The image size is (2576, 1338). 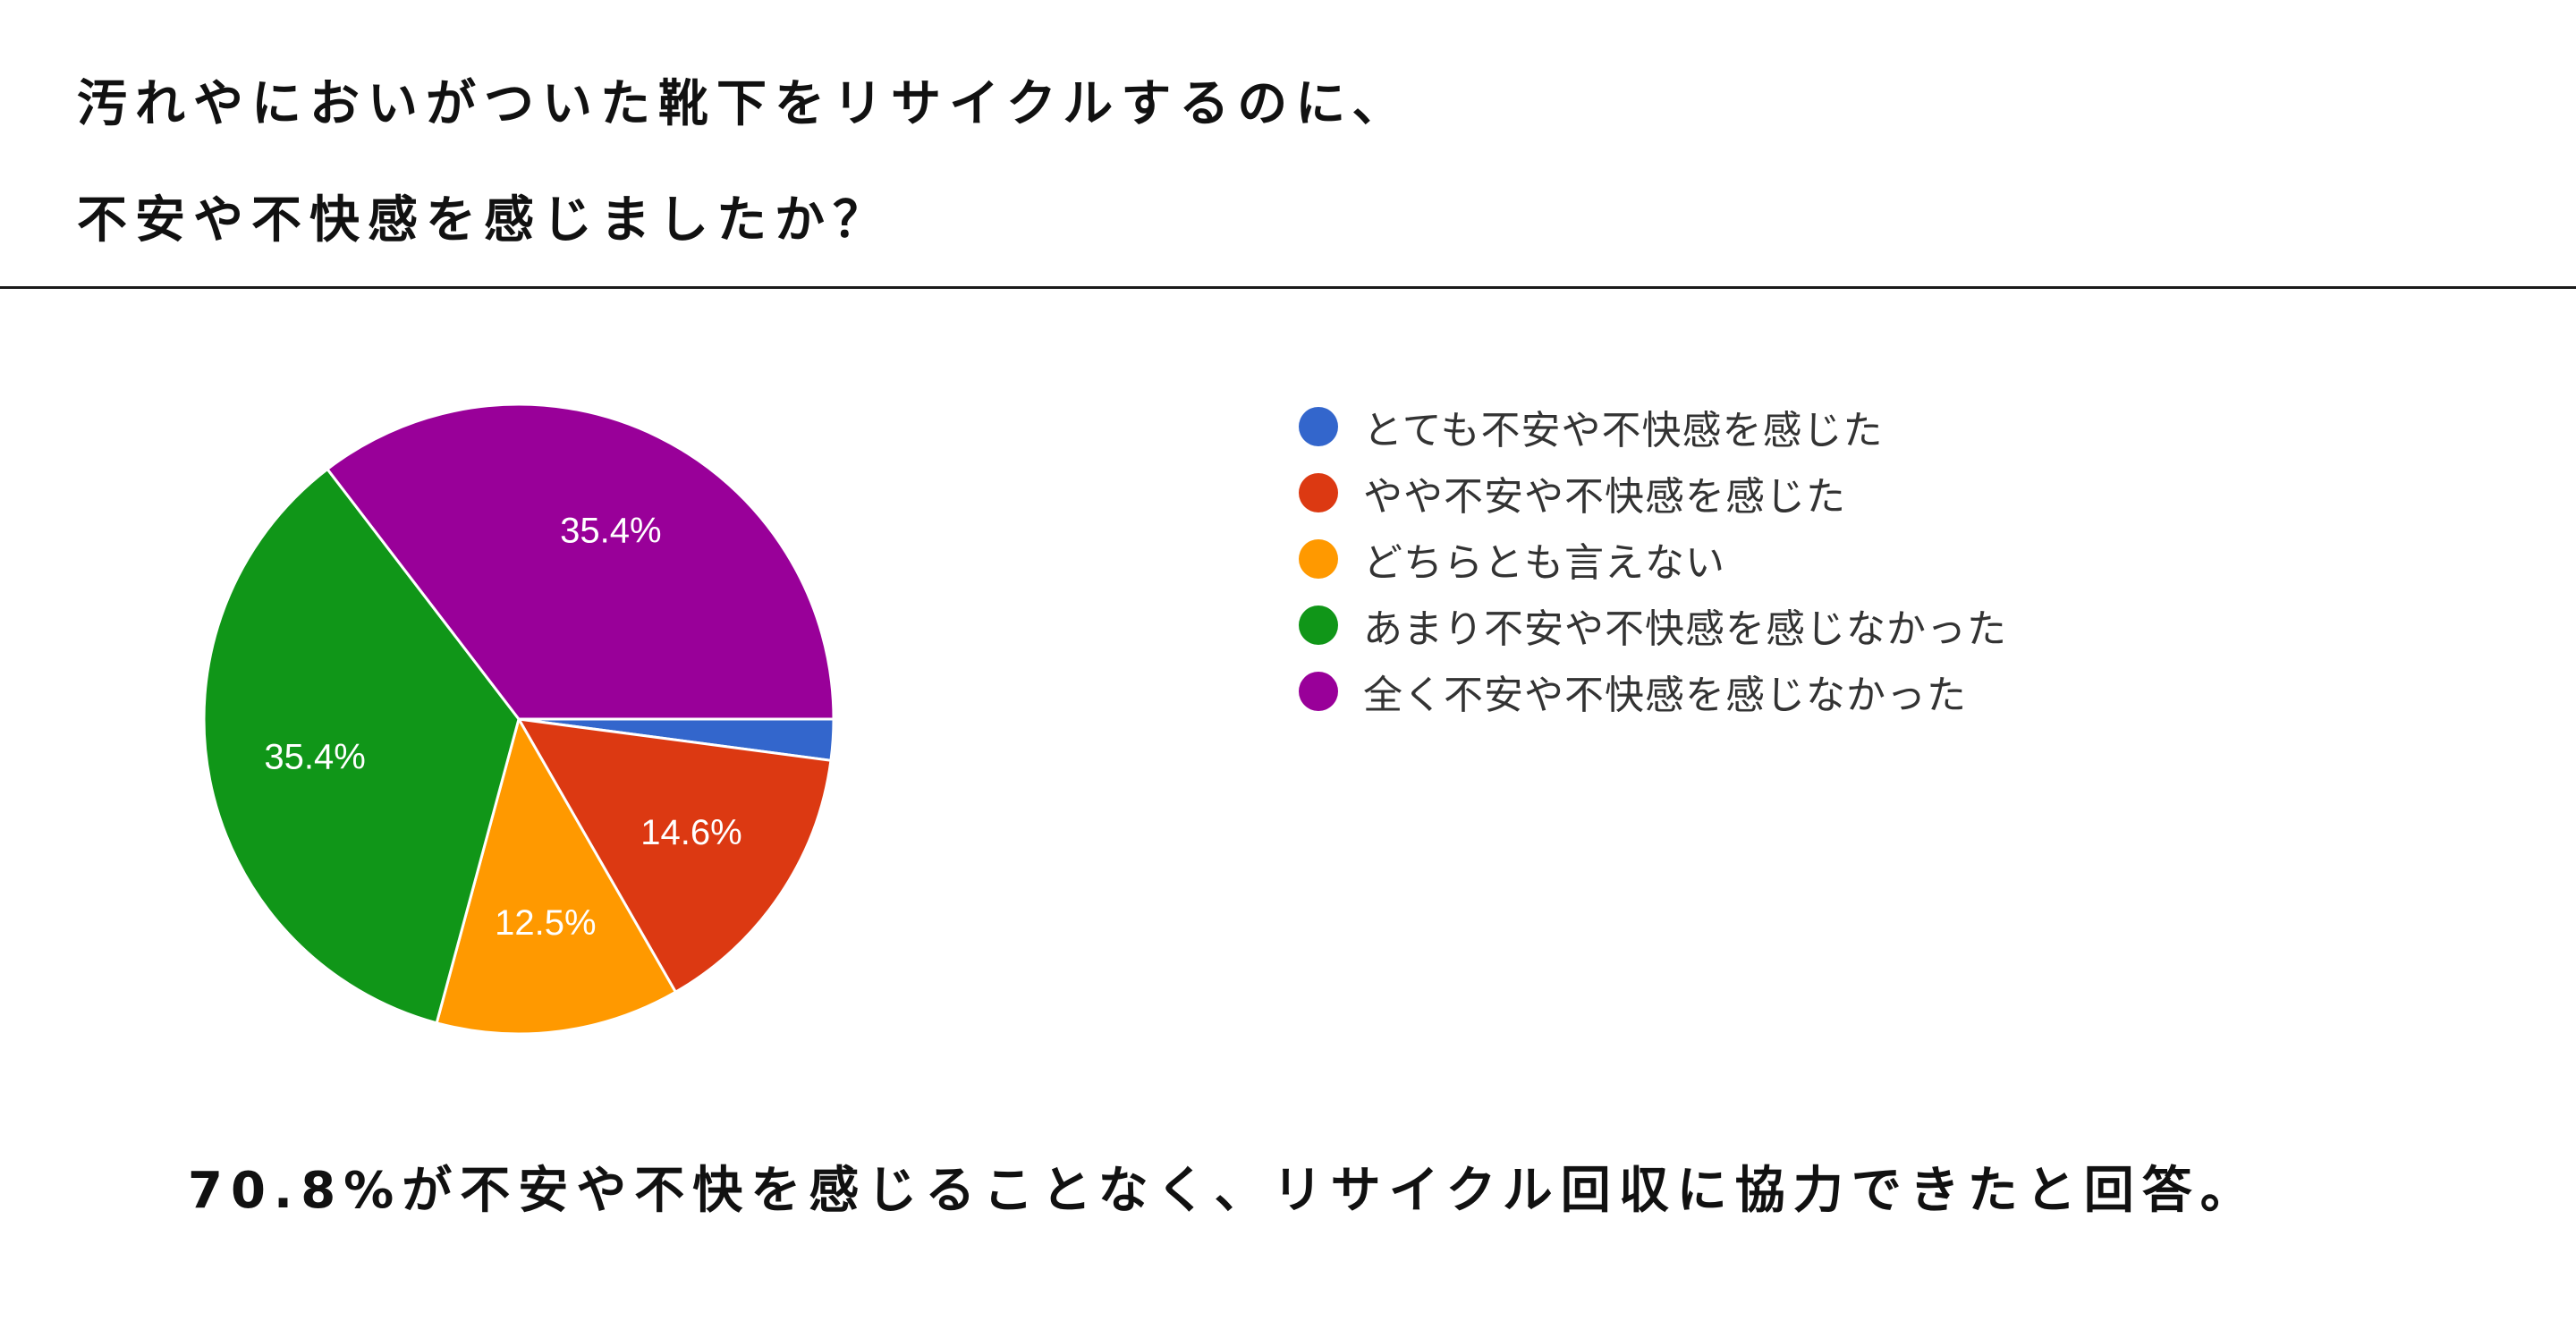 I want to click on legend-label-2: やや不安や不快感を感じた, so click(x=1604, y=497).